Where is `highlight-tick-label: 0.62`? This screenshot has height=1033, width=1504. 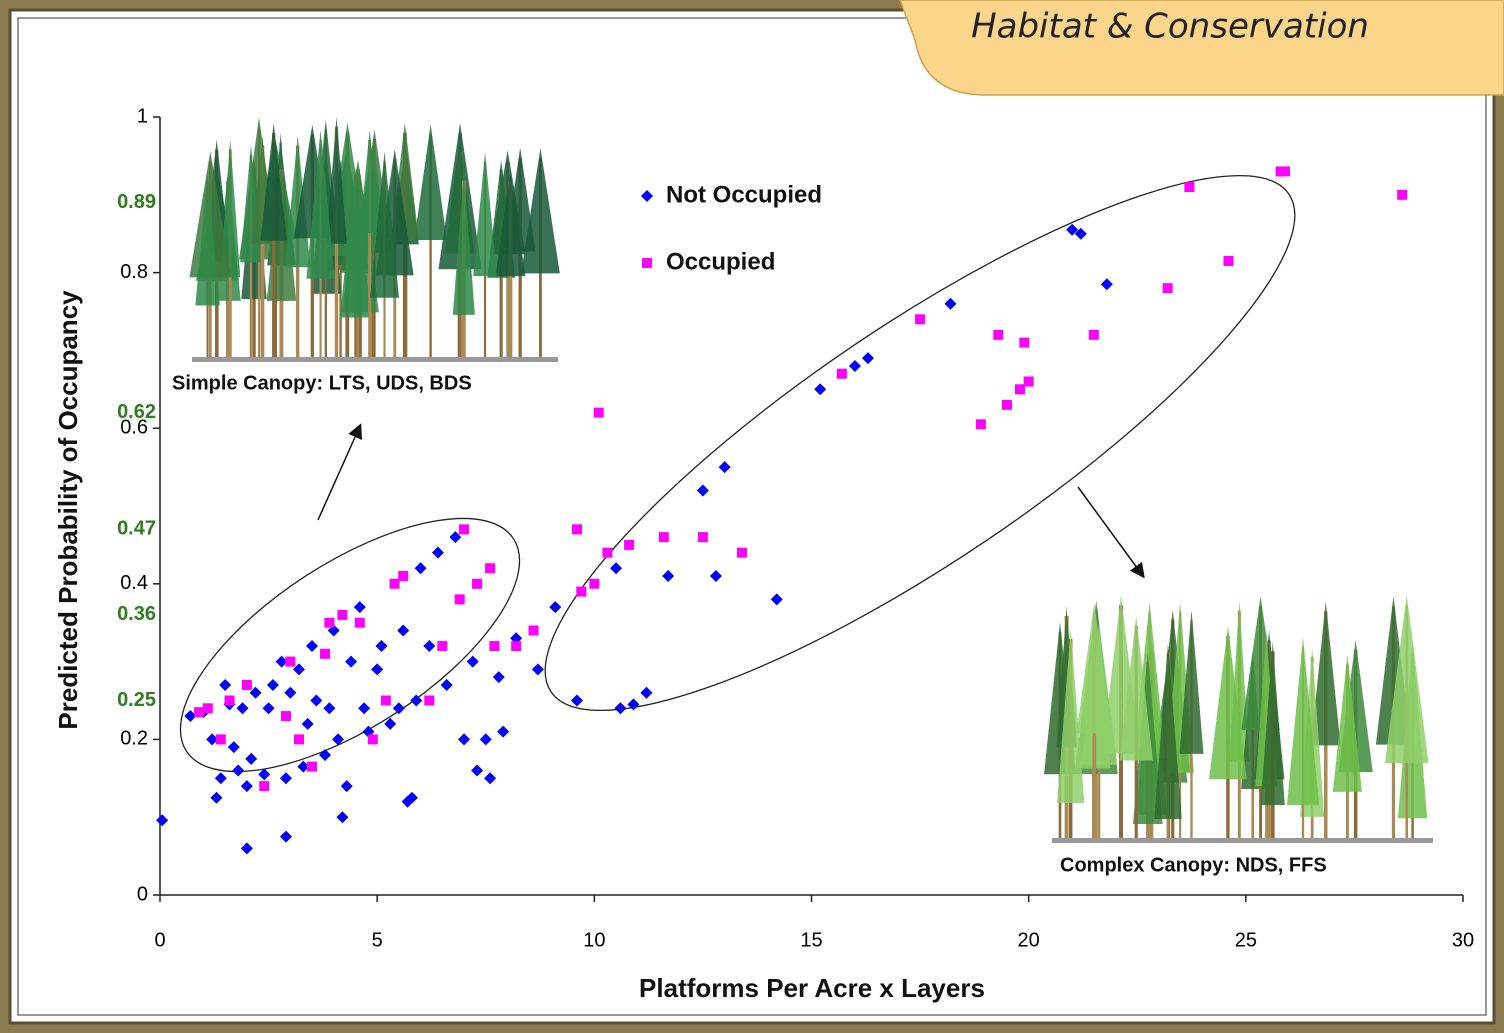
highlight-tick-label: 0.62 is located at coordinates (136, 412).